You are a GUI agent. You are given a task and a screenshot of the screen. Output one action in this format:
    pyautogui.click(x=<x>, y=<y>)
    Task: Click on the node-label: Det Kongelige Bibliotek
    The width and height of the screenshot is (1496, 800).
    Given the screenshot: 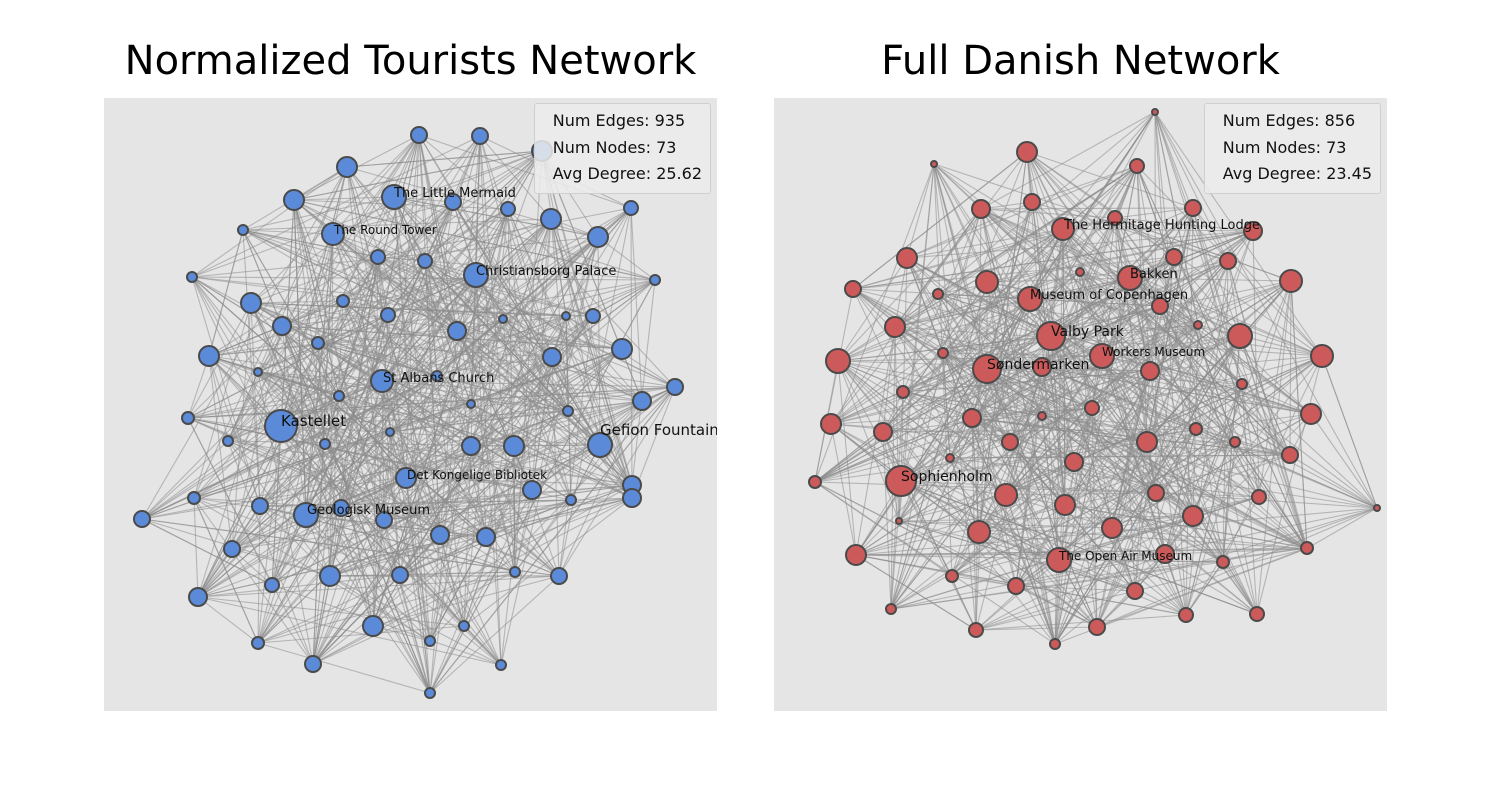 What is the action you would take?
    pyautogui.click(x=477, y=475)
    